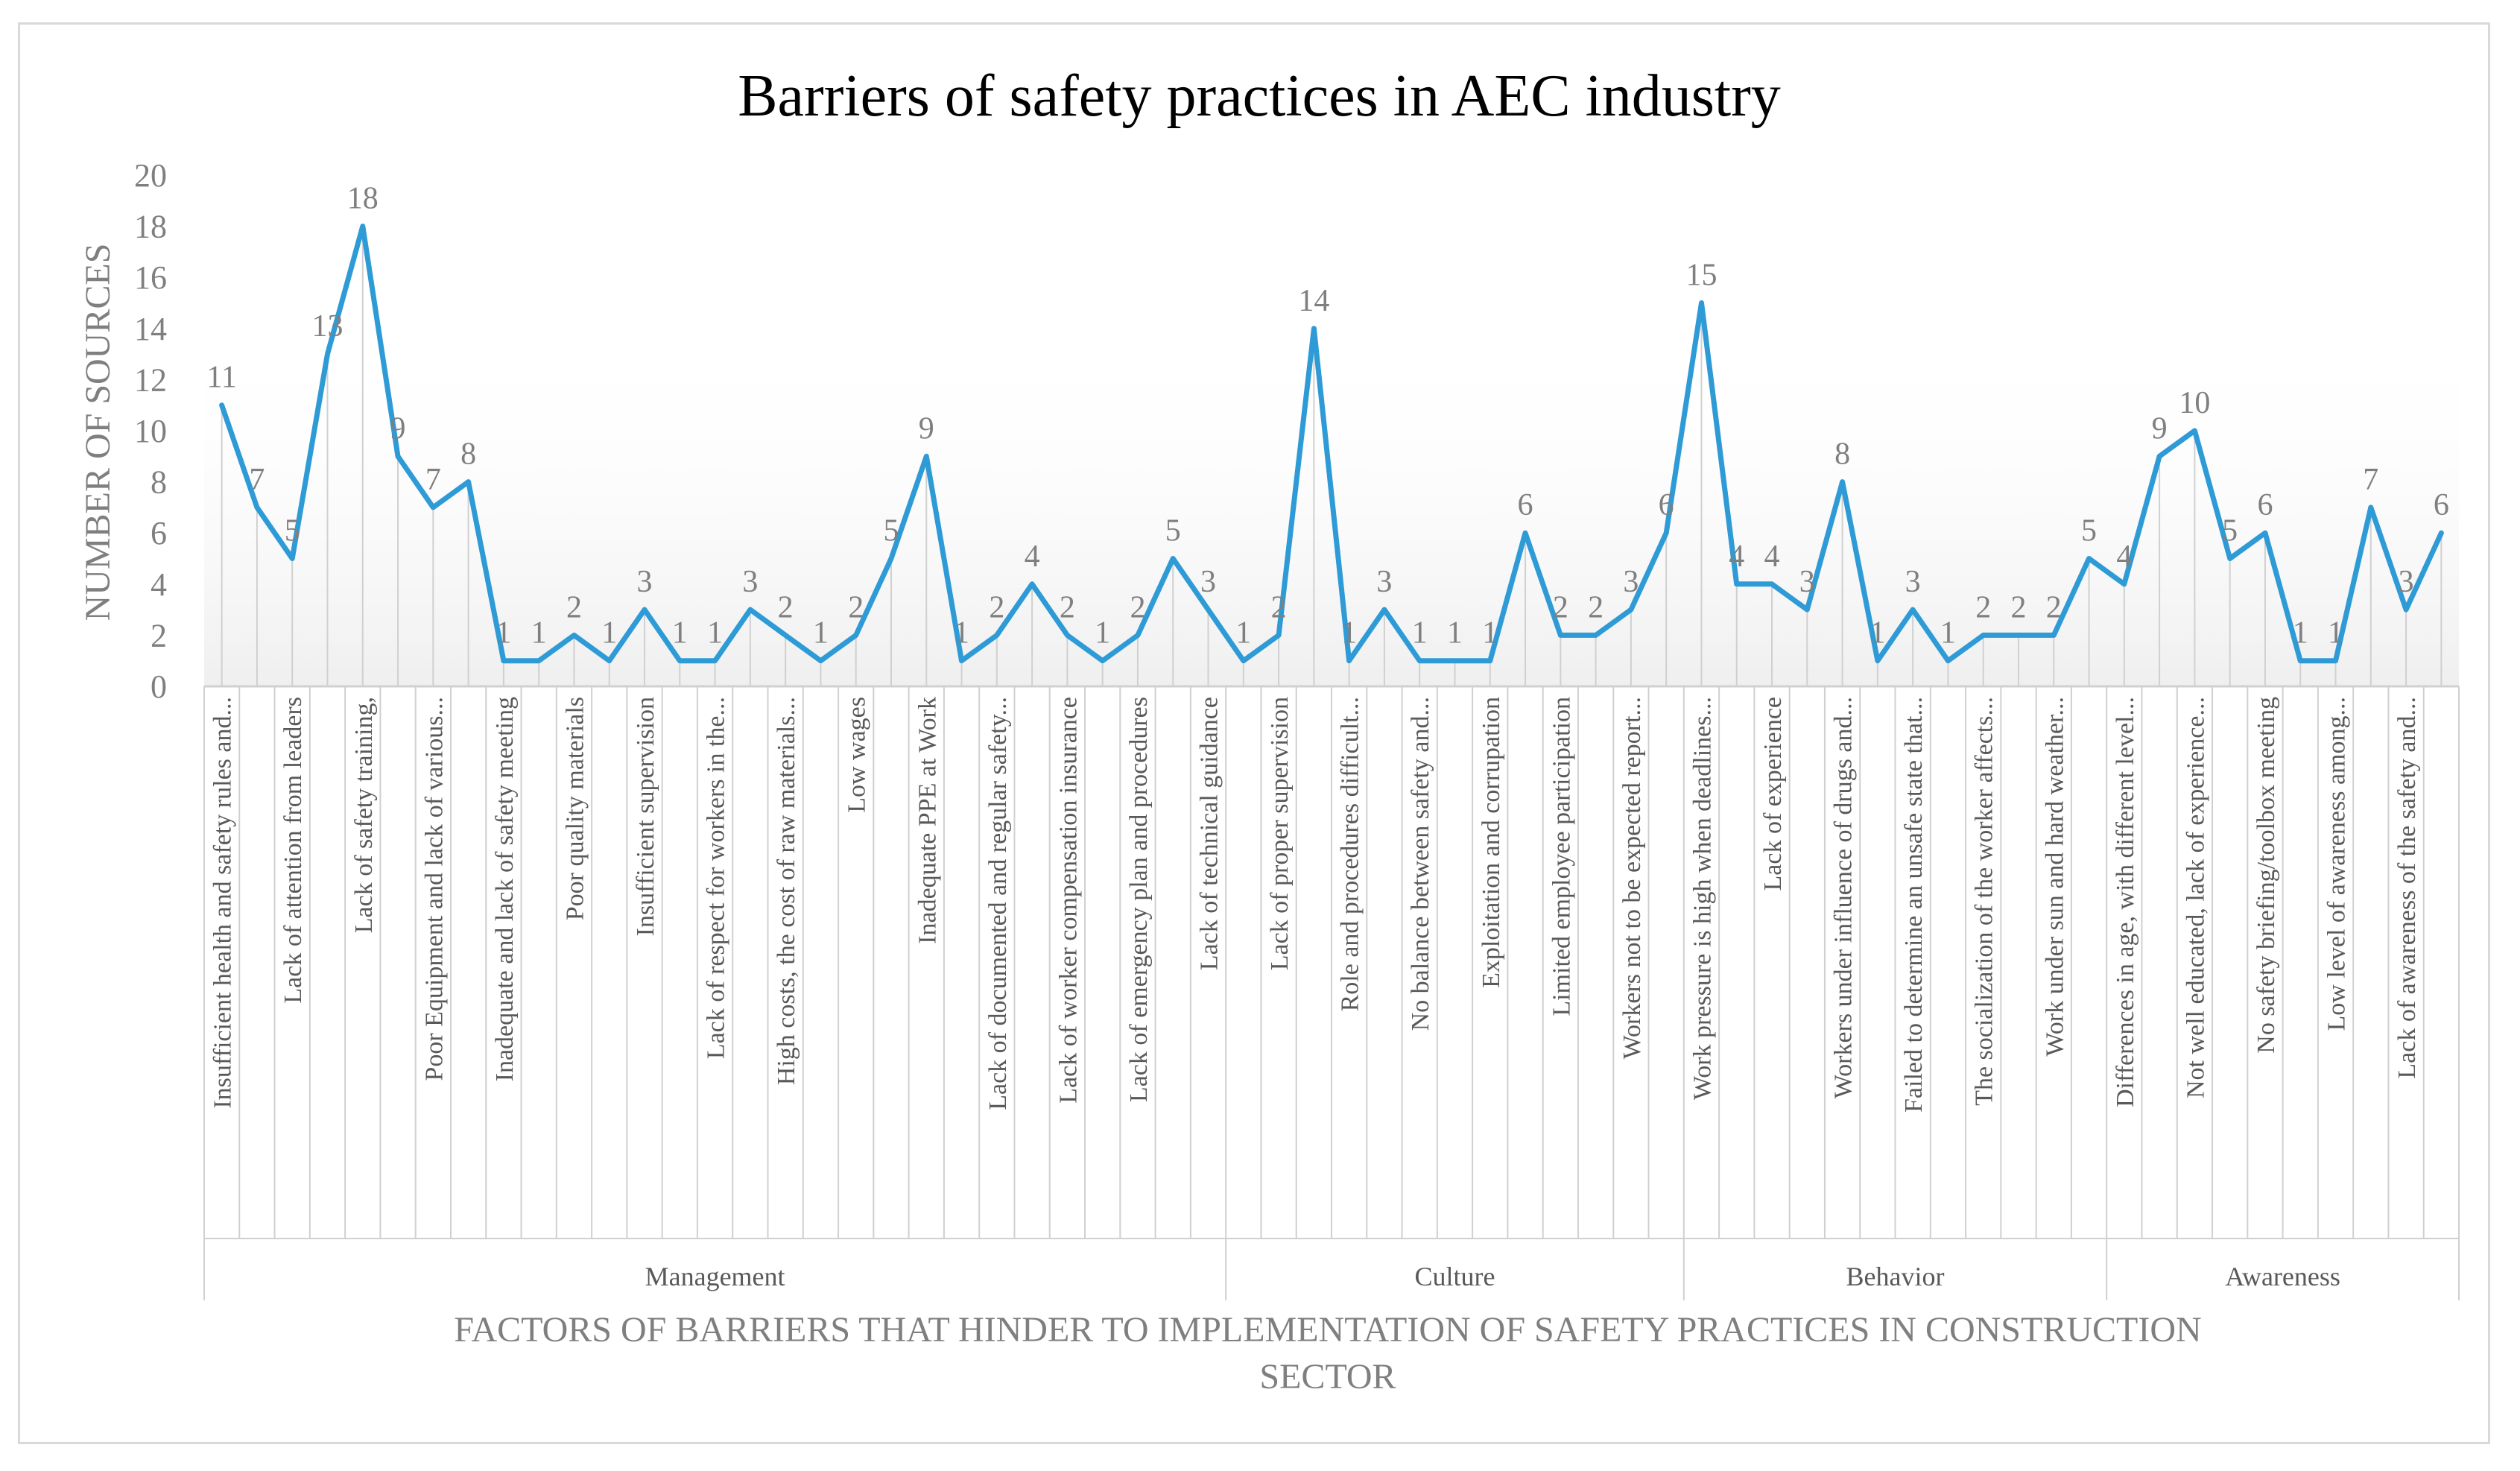 This screenshot has width=2520, height=1471. Describe the element at coordinates (159, 533) in the screenshot. I see `y-tick-label: 6` at that location.